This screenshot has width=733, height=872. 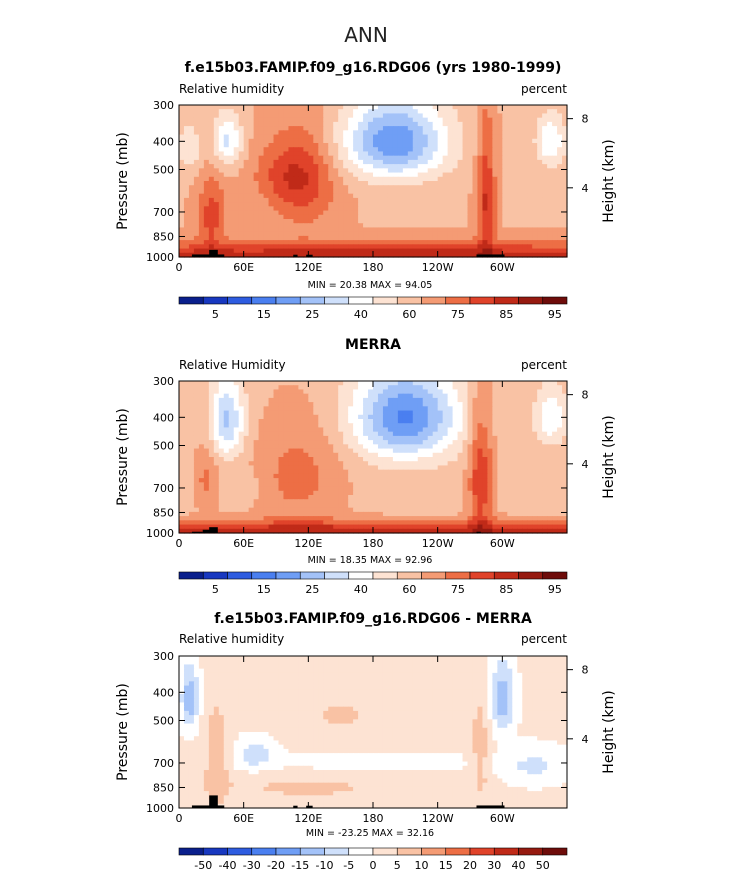 What do you see at coordinates (232, 365) in the screenshot?
I see `left-label: Relative Humidity` at bounding box center [232, 365].